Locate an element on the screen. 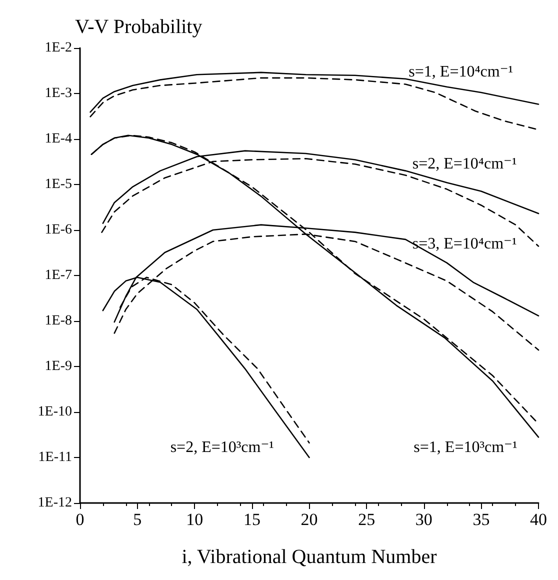  x-tick-label: 30 is located at coordinates (423, 519).